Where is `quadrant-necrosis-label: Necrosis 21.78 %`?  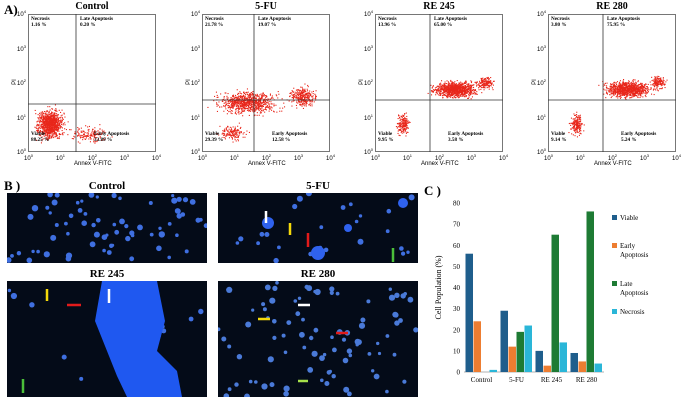 quadrant-necrosis-label: Necrosis 21.78 % is located at coordinates (214, 22).